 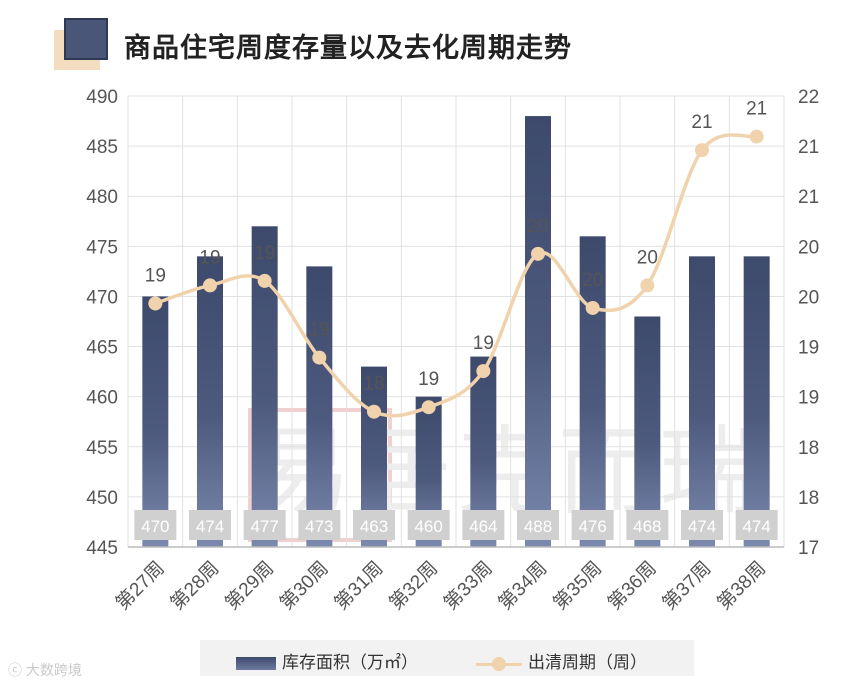 I want to click on bar-value-text: 473, so click(x=319, y=526).